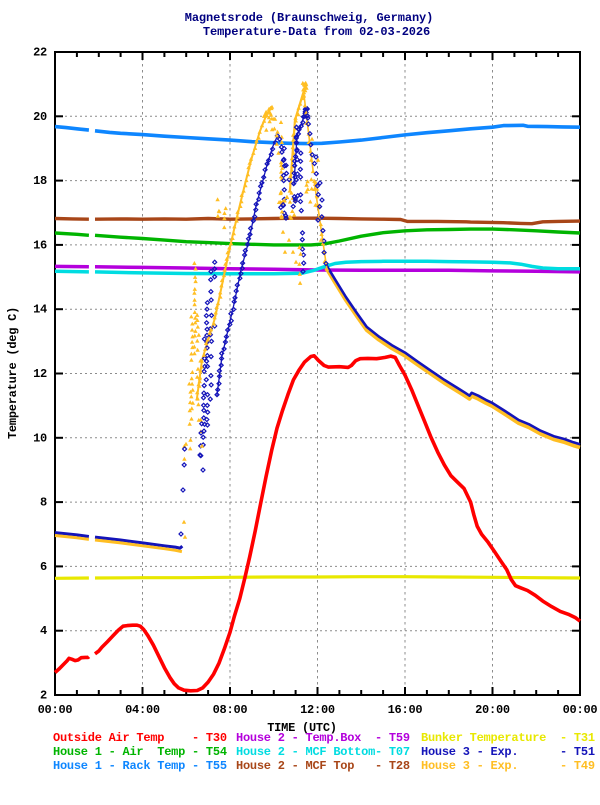 This screenshot has height=805, width=600. What do you see at coordinates (302, 728) in the screenshot?
I see `svg-text: TIME (UTC)` at bounding box center [302, 728].